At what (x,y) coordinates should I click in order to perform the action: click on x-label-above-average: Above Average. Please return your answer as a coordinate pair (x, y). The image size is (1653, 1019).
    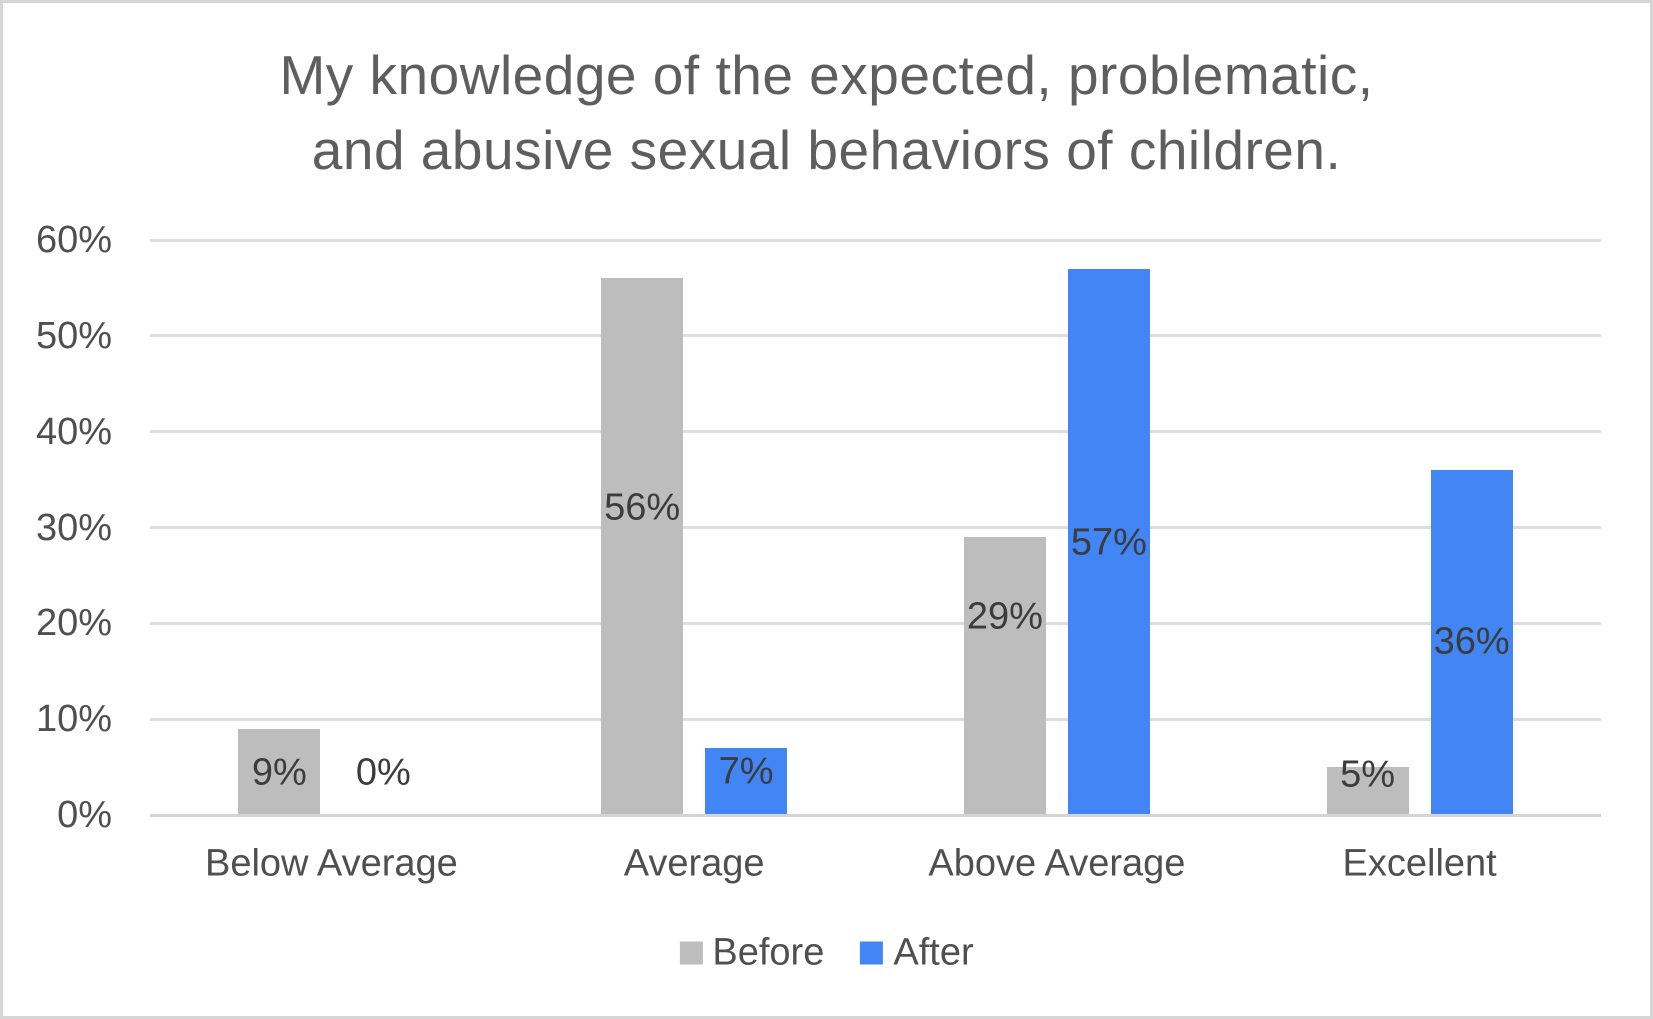
    Looking at the image, I should click on (1057, 863).